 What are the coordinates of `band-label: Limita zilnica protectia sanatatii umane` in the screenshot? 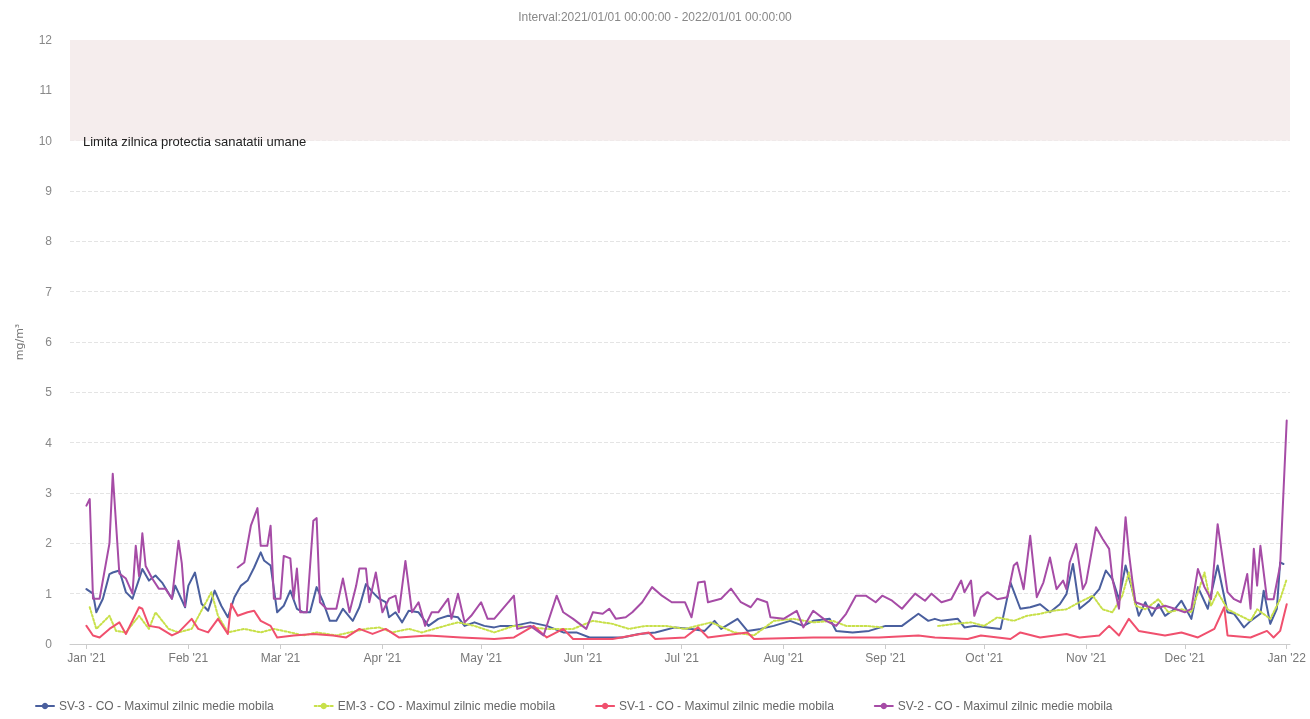 It's located at (195, 141).